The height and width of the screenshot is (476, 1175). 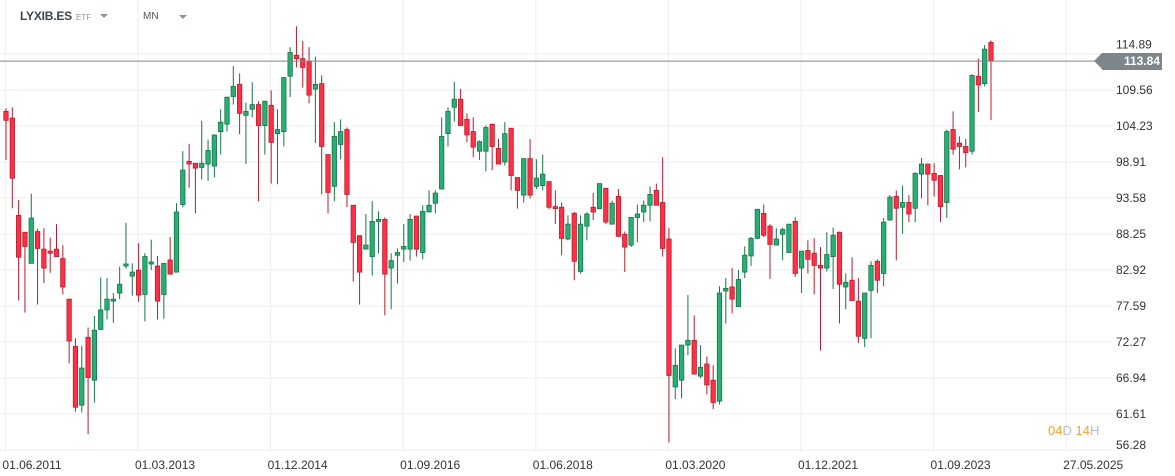 What do you see at coordinates (1067, 430) in the screenshot?
I see `countdown-days-unit: D` at bounding box center [1067, 430].